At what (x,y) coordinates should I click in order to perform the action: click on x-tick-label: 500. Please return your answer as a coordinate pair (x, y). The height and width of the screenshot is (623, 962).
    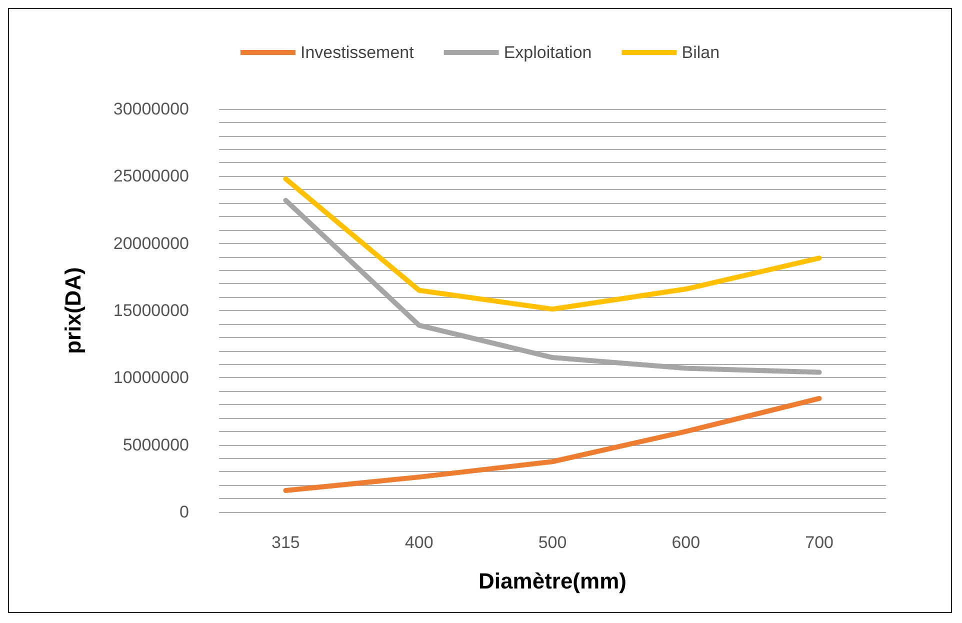
    Looking at the image, I should click on (552, 542).